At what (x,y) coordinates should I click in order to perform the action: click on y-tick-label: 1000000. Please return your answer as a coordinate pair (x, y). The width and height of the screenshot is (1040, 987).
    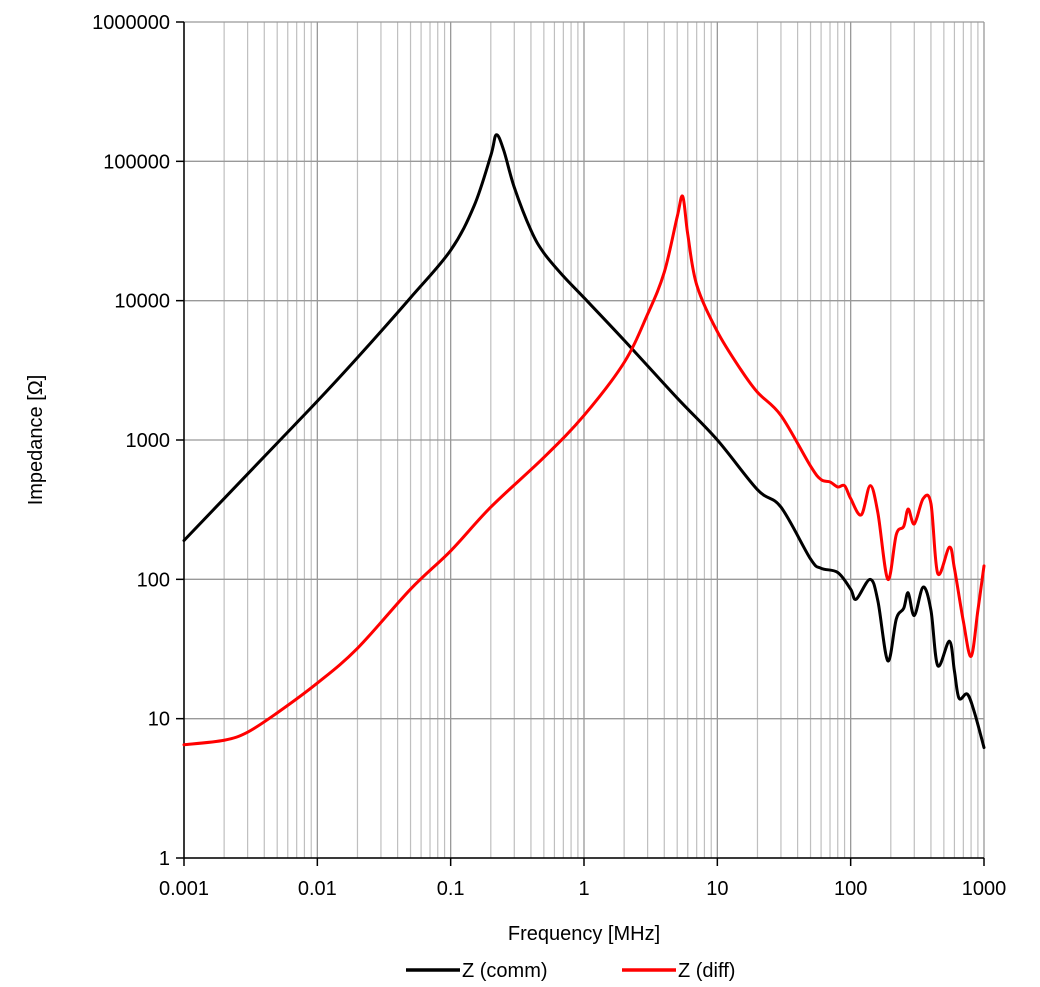
    Looking at the image, I should click on (131, 23).